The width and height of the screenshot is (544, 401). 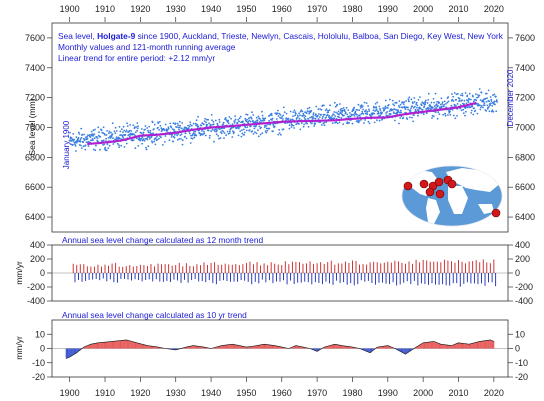 I want to click on tide-gauge-marker, so click(x=440, y=194).